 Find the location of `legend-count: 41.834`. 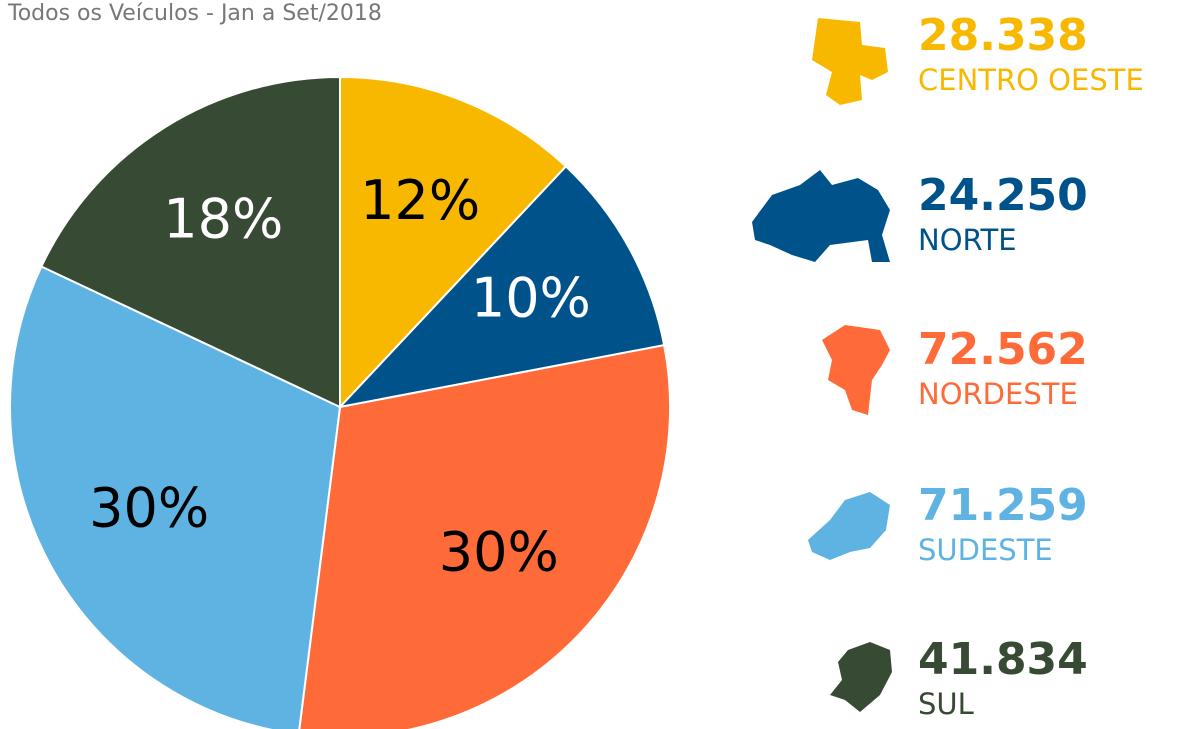

legend-count: 41.834 is located at coordinates (1003, 659).